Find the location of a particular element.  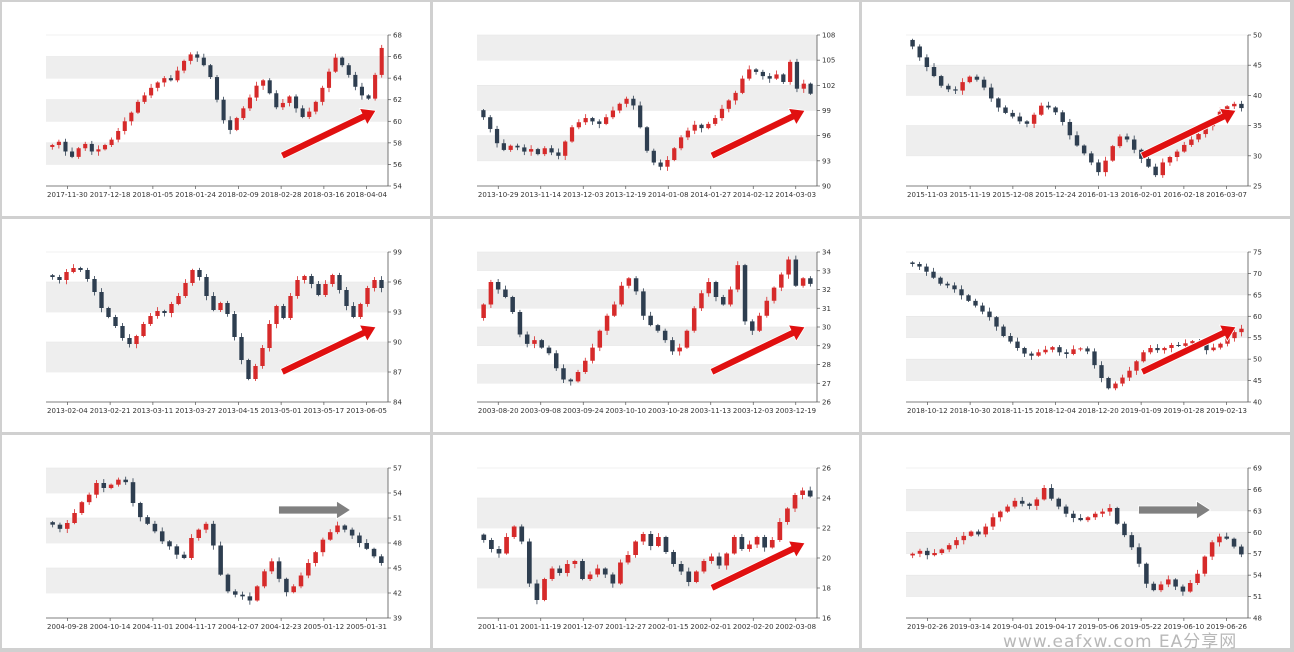

x-tick-label: 2019-01-28 is located at coordinates (1184, 411).